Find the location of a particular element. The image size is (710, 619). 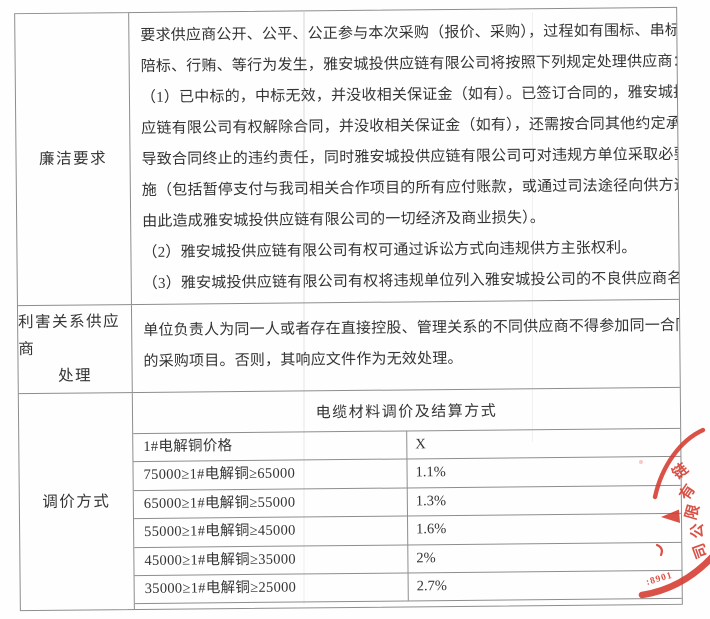

row-header-integrity: 廉洁要求 is located at coordinates (73, 159).